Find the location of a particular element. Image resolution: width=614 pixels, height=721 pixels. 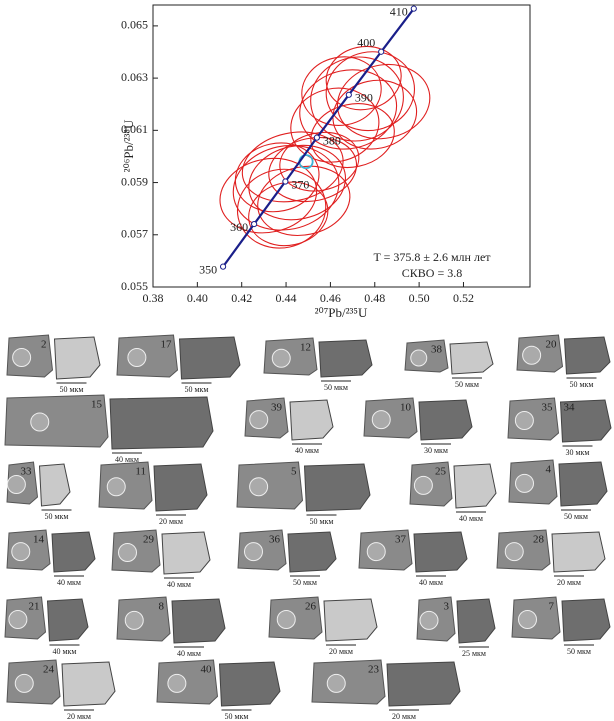

annotation: СКВО = 3.8 is located at coordinates (432, 273).